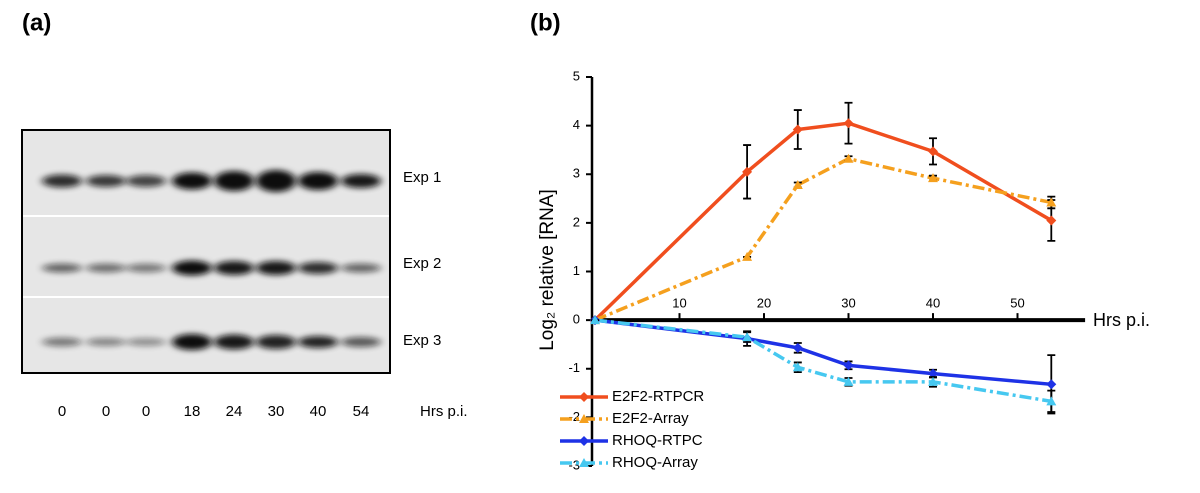  I want to click on legend-label: E2F2-RTPCR, so click(658, 396).